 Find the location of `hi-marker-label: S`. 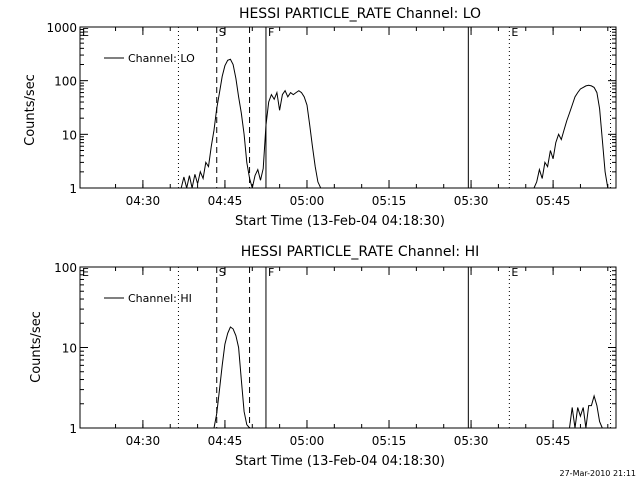

hi-marker-label: S is located at coordinates (222, 272).